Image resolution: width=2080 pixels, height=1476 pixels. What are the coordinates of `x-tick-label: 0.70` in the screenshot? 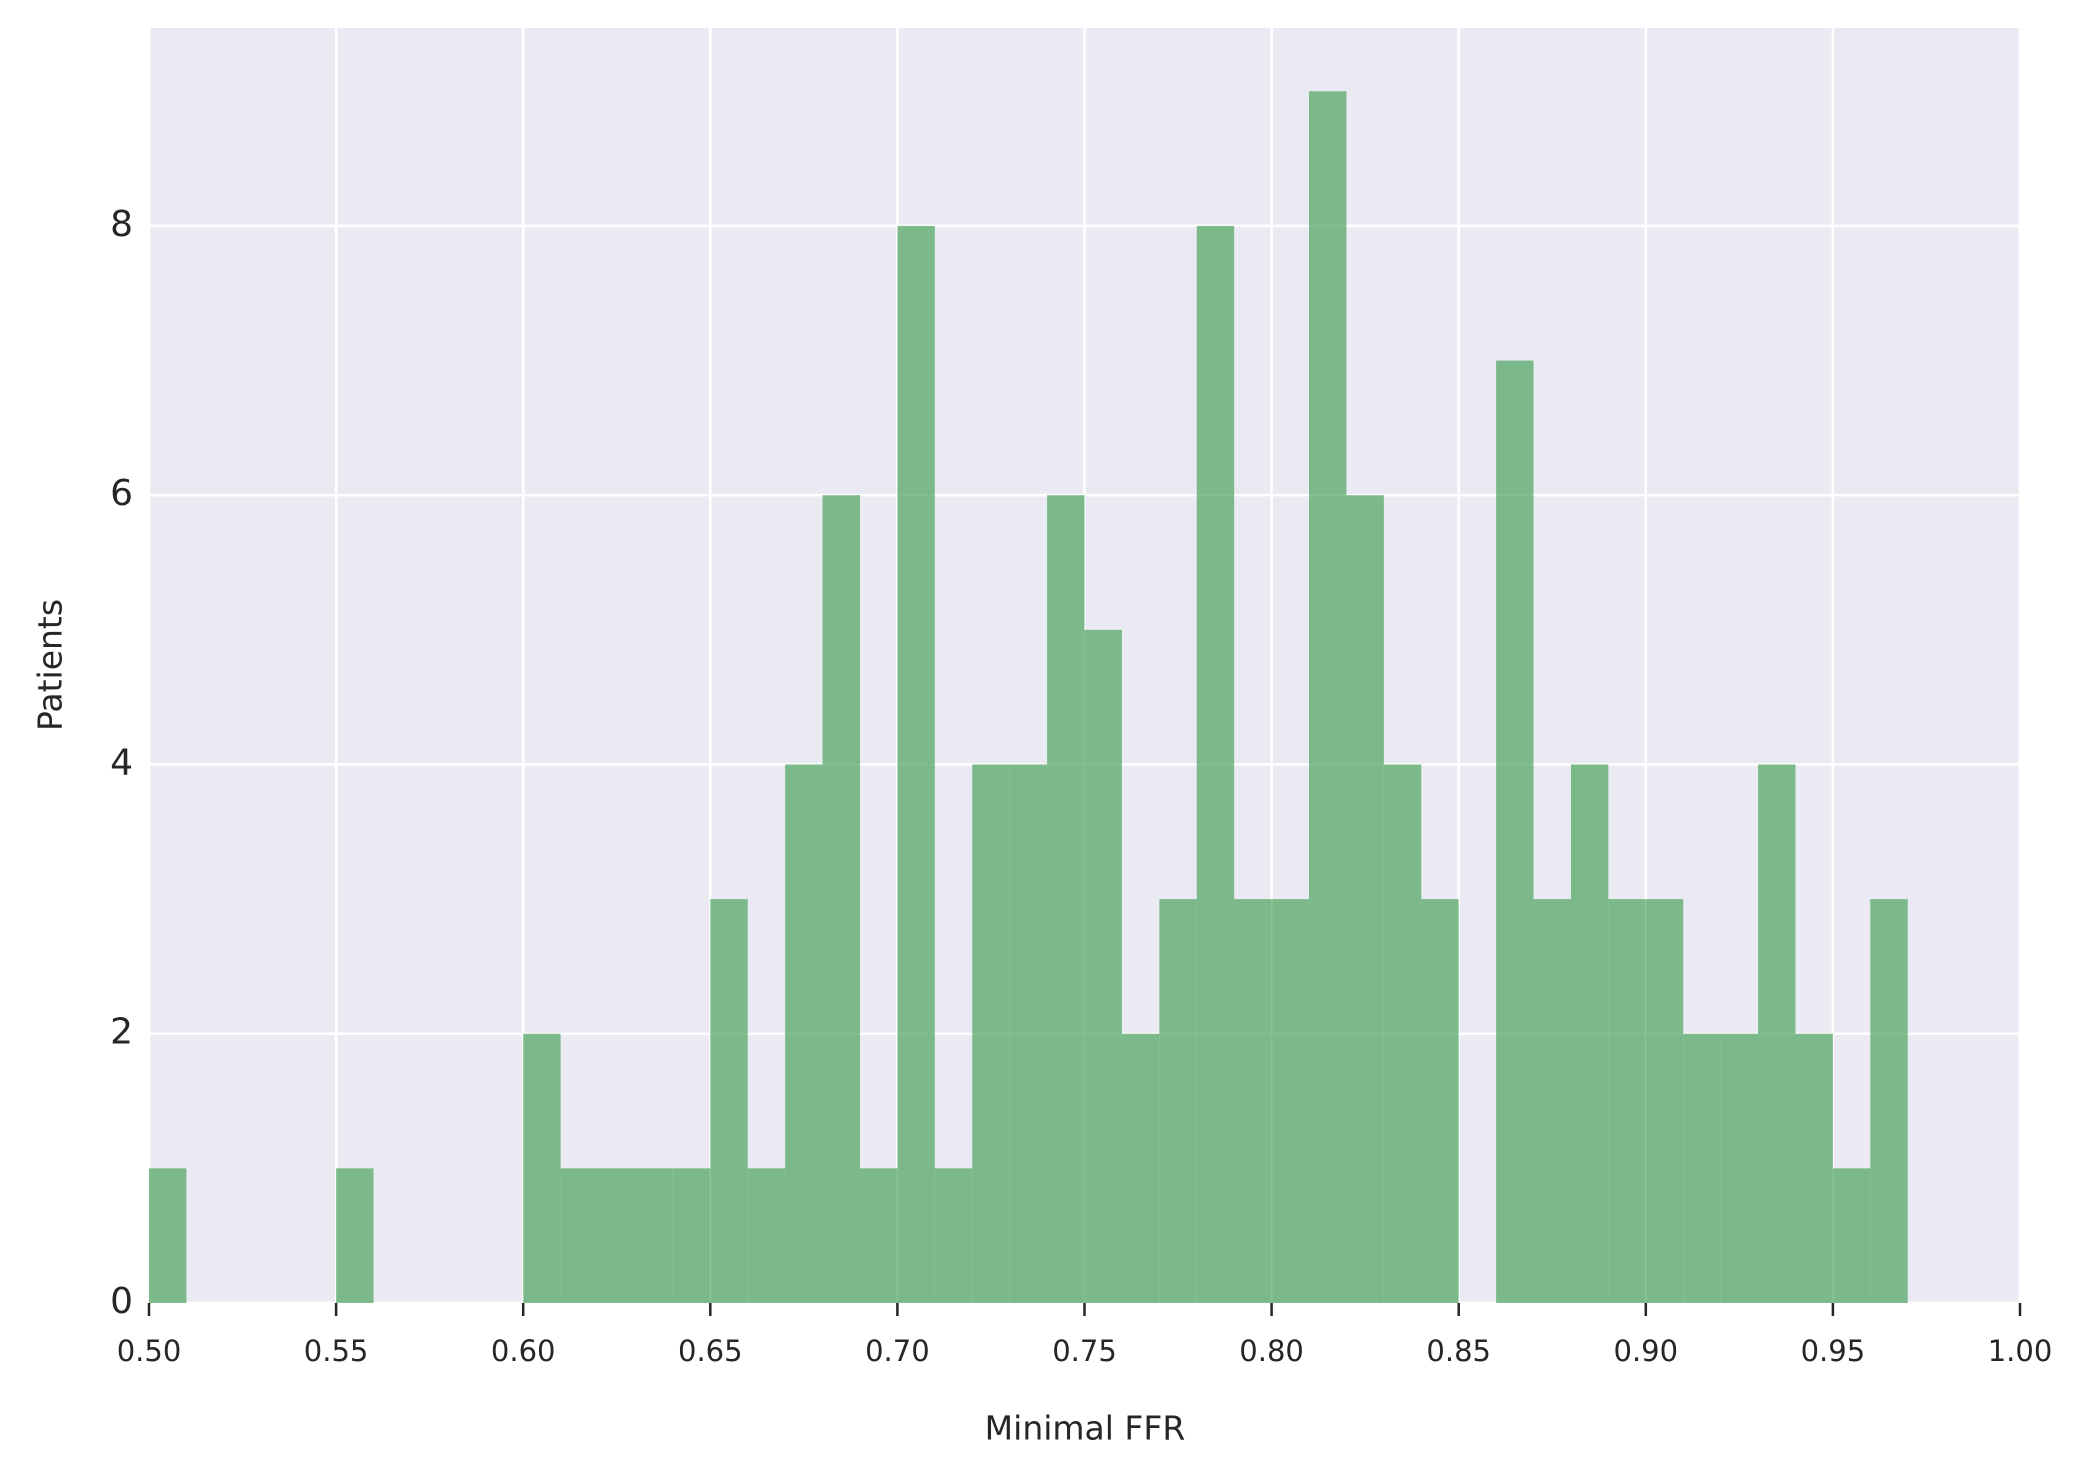 It's located at (897, 1351).